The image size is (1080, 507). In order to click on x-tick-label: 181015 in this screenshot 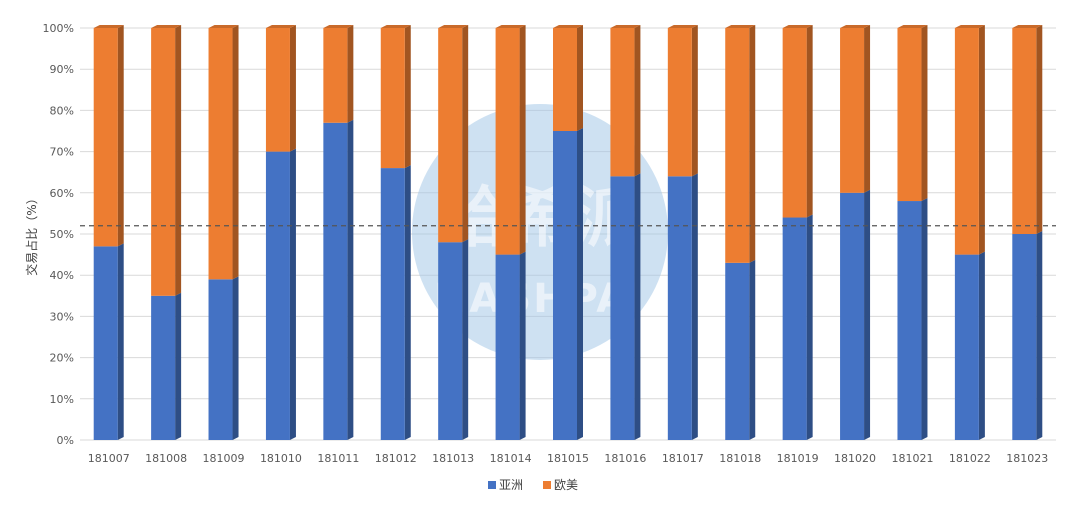, I will do `click(568, 458)`.